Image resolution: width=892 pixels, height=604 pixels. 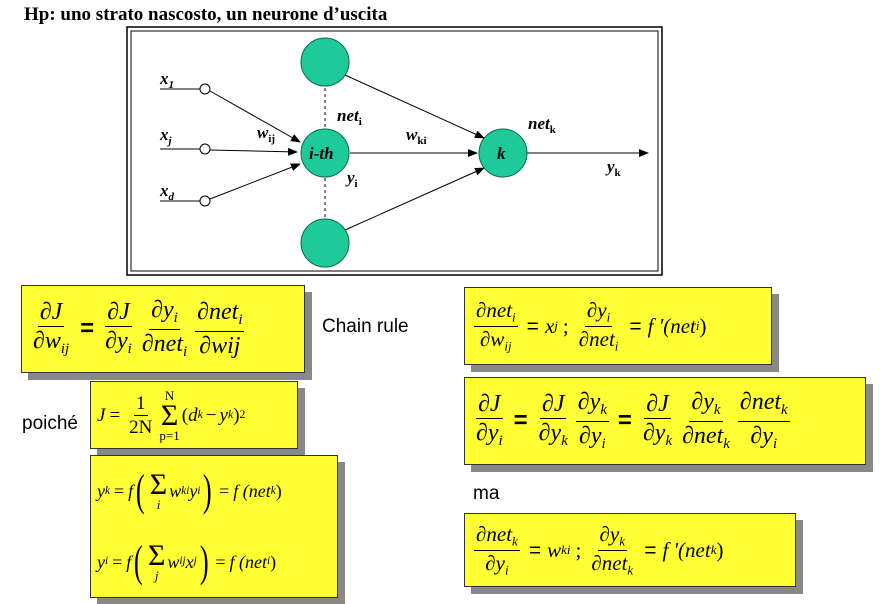 What do you see at coordinates (166, 136) in the screenshot?
I see `label-xj: xj` at bounding box center [166, 136].